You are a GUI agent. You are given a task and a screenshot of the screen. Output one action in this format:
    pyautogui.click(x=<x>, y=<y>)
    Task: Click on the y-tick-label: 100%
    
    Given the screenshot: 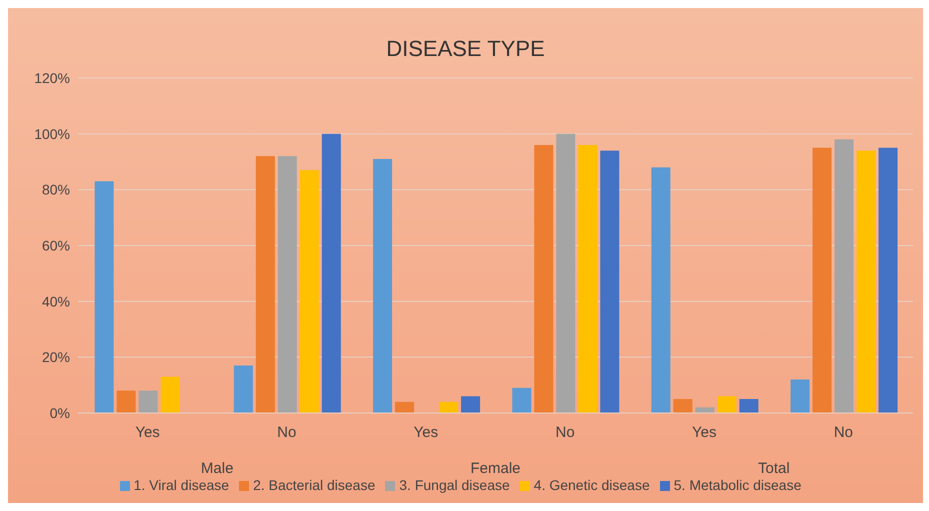 What is the action you would take?
    pyautogui.click(x=52, y=134)
    